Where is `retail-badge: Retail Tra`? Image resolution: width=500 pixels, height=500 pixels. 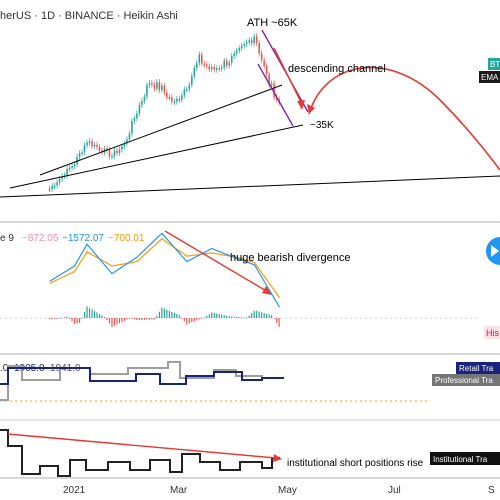
retail-badge: Retail Tra is located at coordinates (478, 368).